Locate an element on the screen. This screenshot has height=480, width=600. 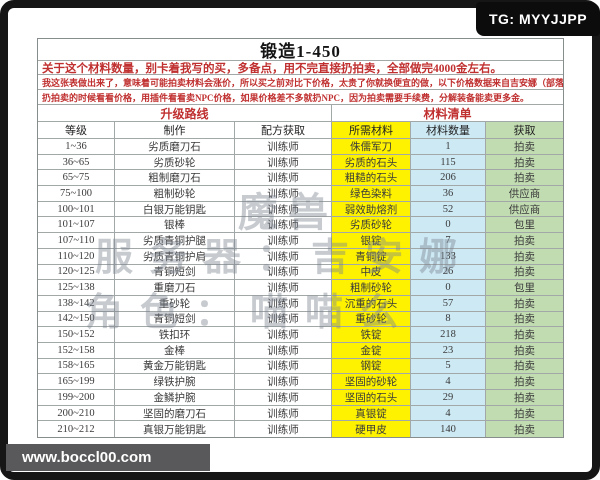
cell-level: 110~120 is located at coordinates (76, 256).